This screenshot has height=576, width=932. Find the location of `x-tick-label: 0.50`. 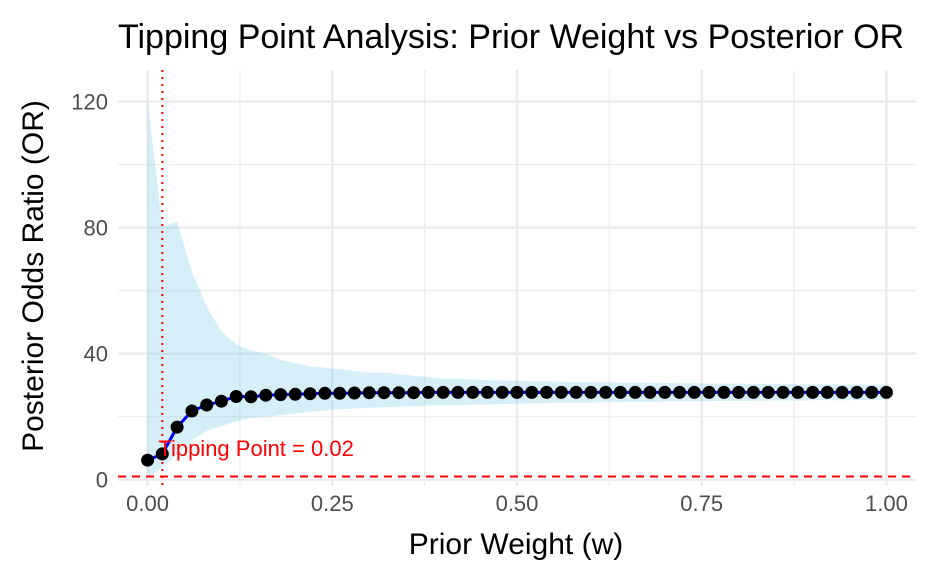

x-tick-label: 0.50 is located at coordinates (517, 503).